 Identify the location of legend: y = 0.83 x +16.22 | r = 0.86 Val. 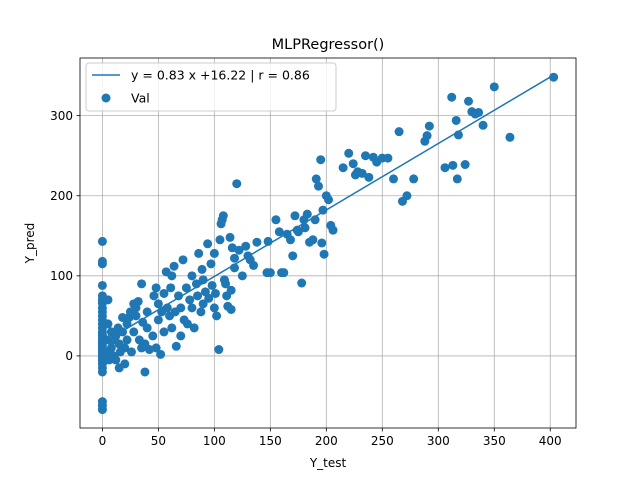
(211, 87).